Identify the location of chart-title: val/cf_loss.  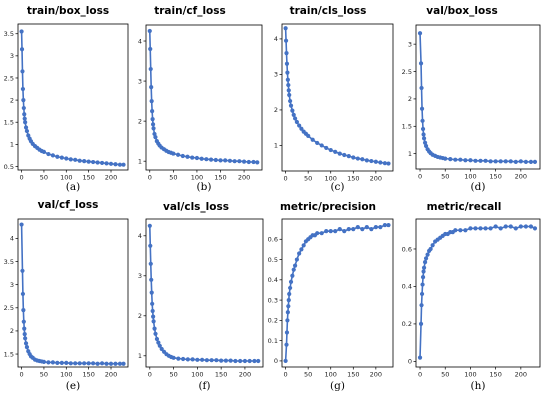
(68, 205).